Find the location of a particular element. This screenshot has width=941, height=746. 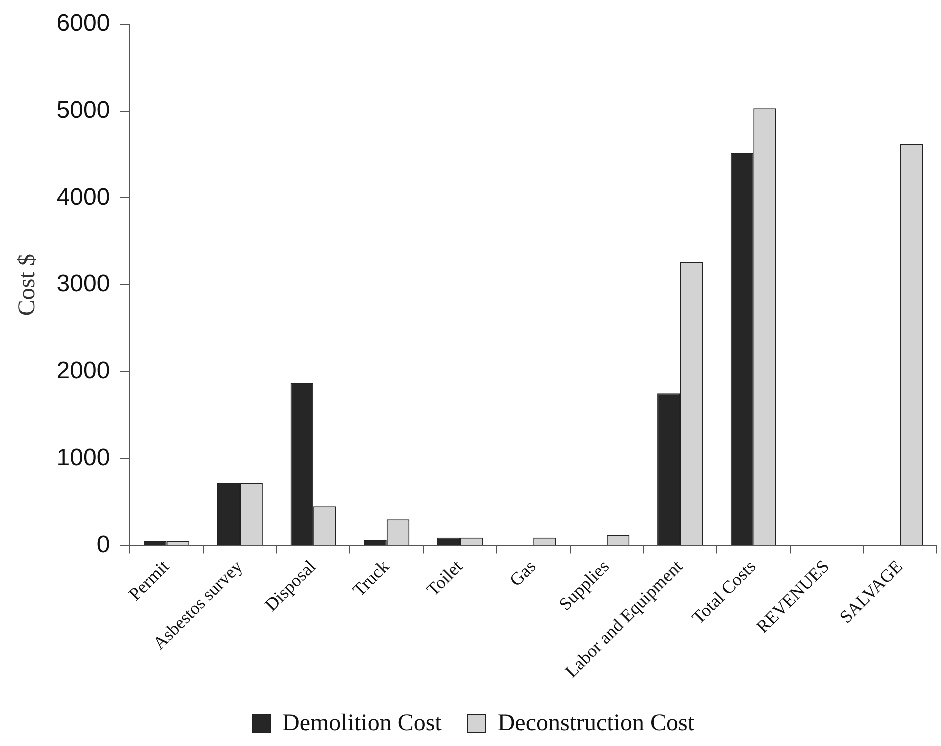

y-tick-label: 5000 is located at coordinates (83, 110).